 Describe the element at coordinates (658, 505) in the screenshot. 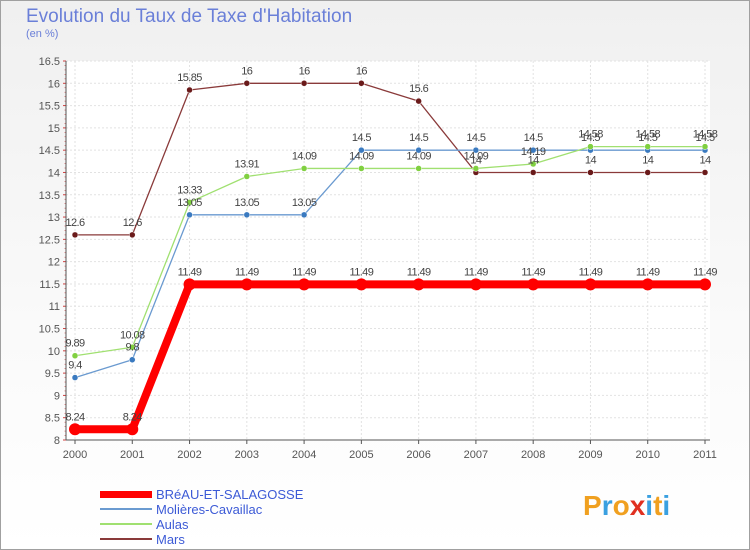

I see `logo-letter: t` at that location.